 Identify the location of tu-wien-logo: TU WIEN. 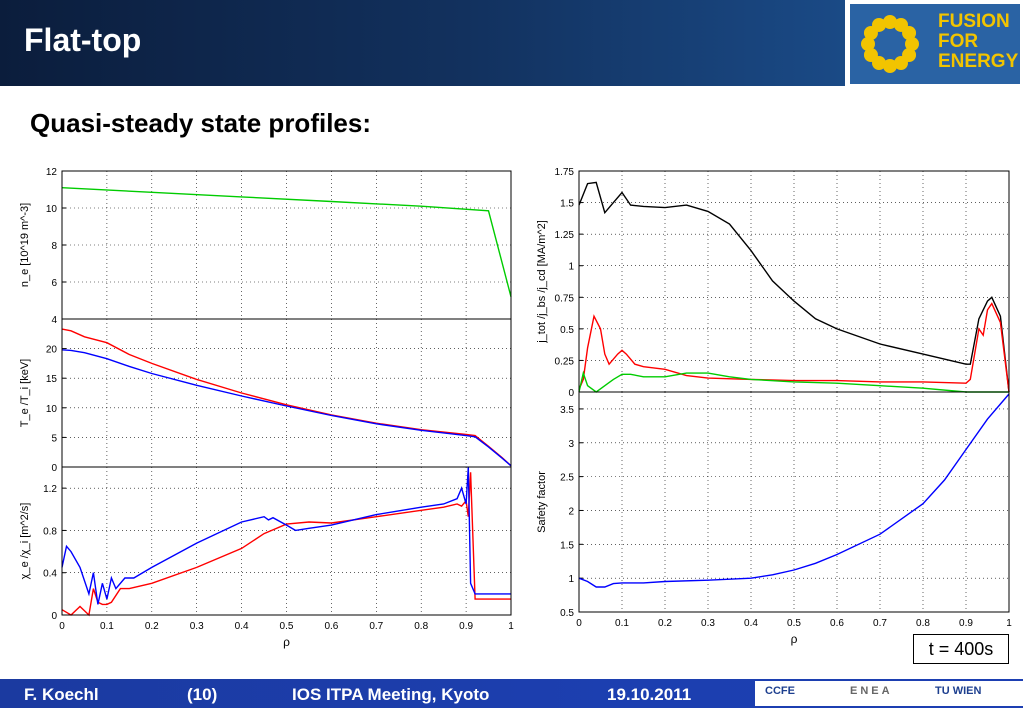
(958, 691).